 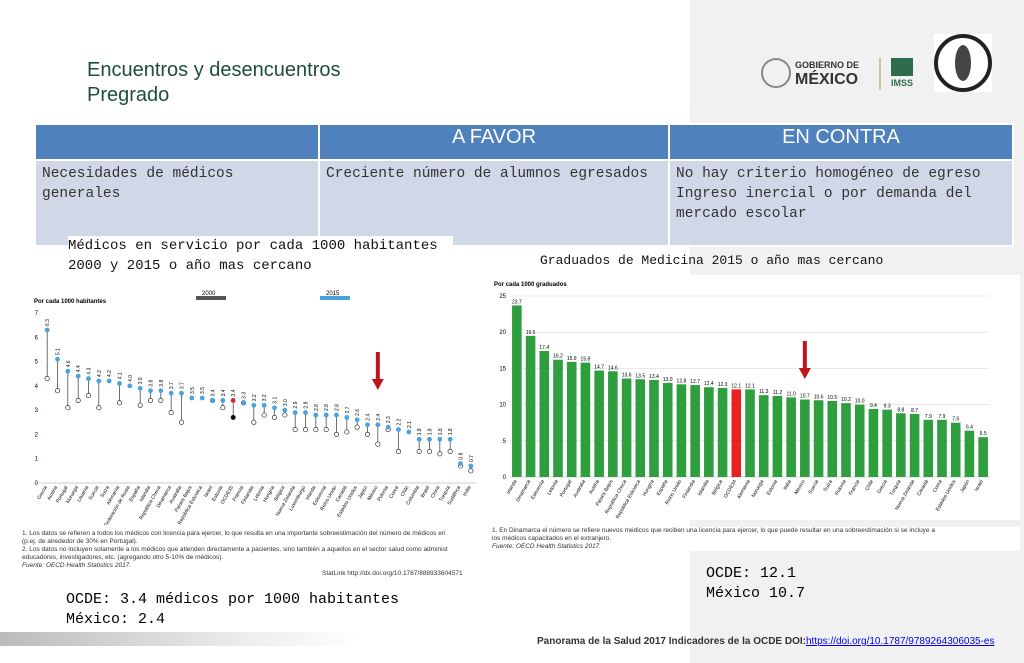 I want to click on x-tick-label: México, so click(x=799, y=487).